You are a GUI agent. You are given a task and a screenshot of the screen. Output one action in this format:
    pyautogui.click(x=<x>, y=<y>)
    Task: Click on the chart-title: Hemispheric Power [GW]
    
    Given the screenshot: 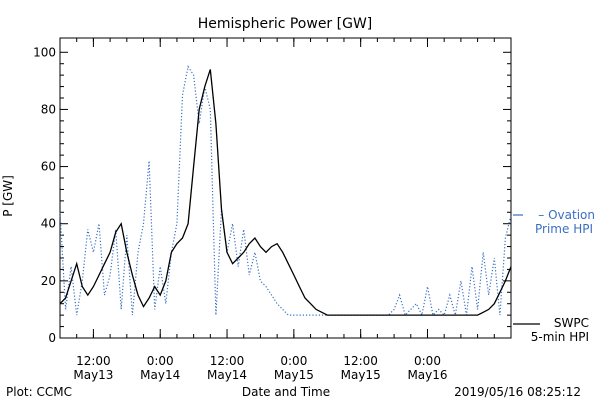 What is the action you would take?
    pyautogui.click(x=285, y=24)
    